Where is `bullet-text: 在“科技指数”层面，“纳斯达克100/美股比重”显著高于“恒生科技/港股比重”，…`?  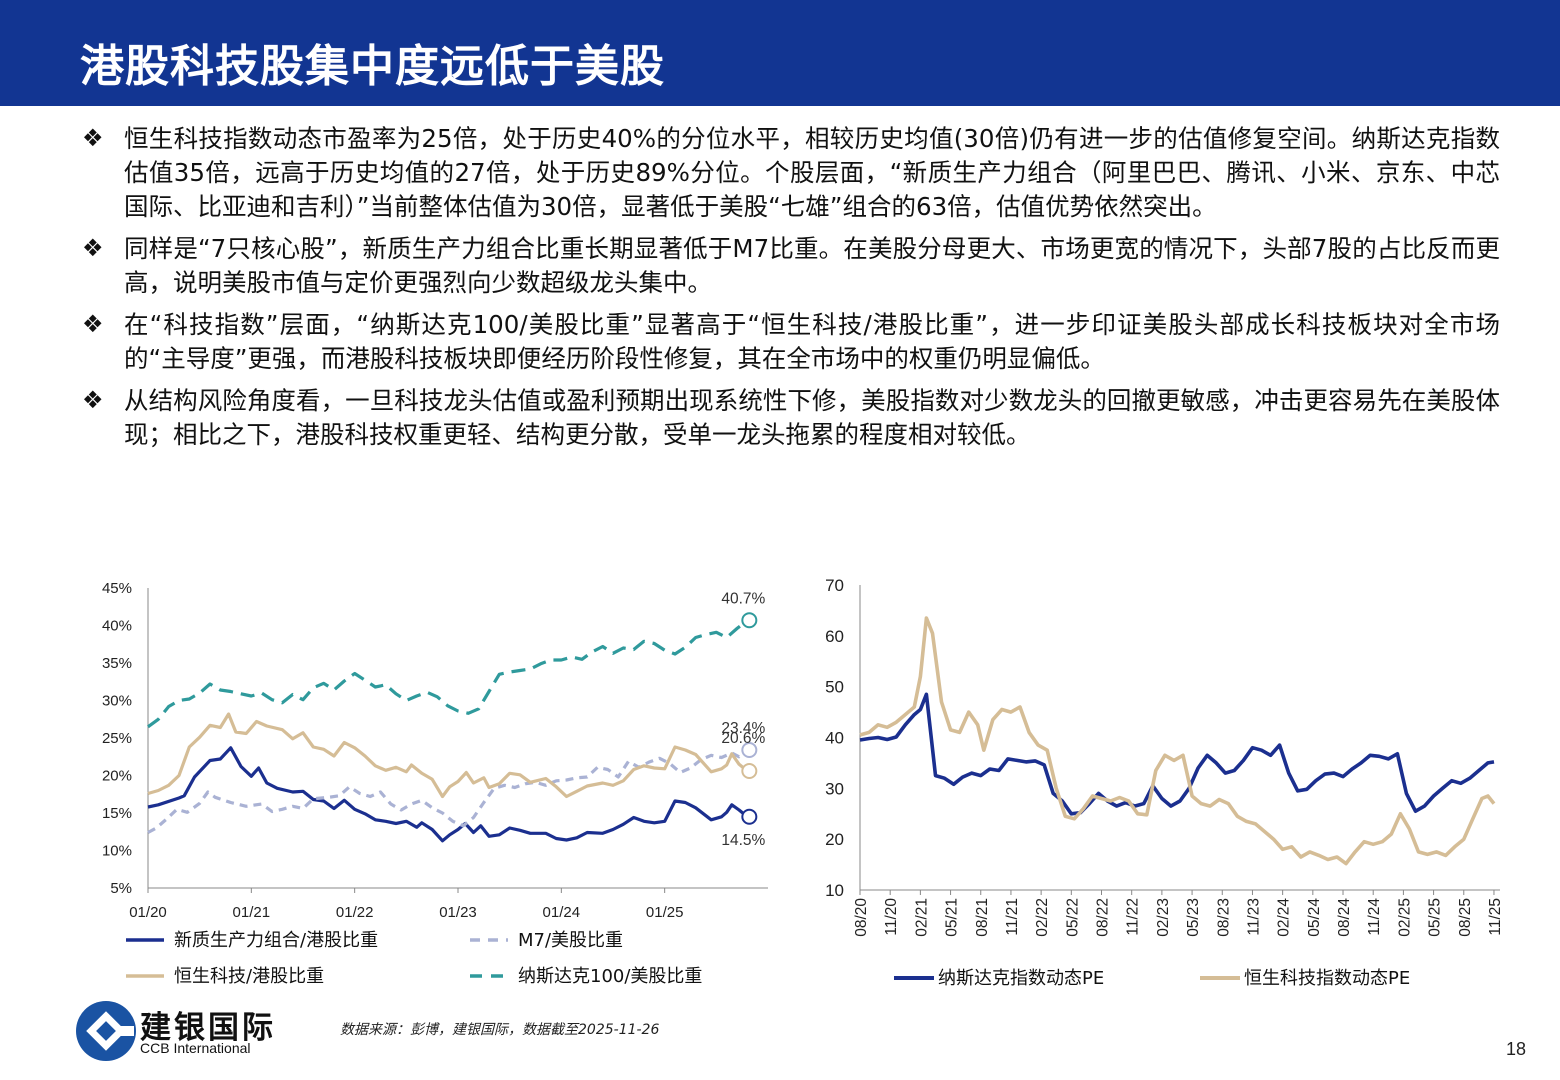
bullet-text: 在“科技指数”层面，“纳斯达克100/美股比重”显著高于“恒生科技/港股比重”，… is located at coordinates (812, 341).